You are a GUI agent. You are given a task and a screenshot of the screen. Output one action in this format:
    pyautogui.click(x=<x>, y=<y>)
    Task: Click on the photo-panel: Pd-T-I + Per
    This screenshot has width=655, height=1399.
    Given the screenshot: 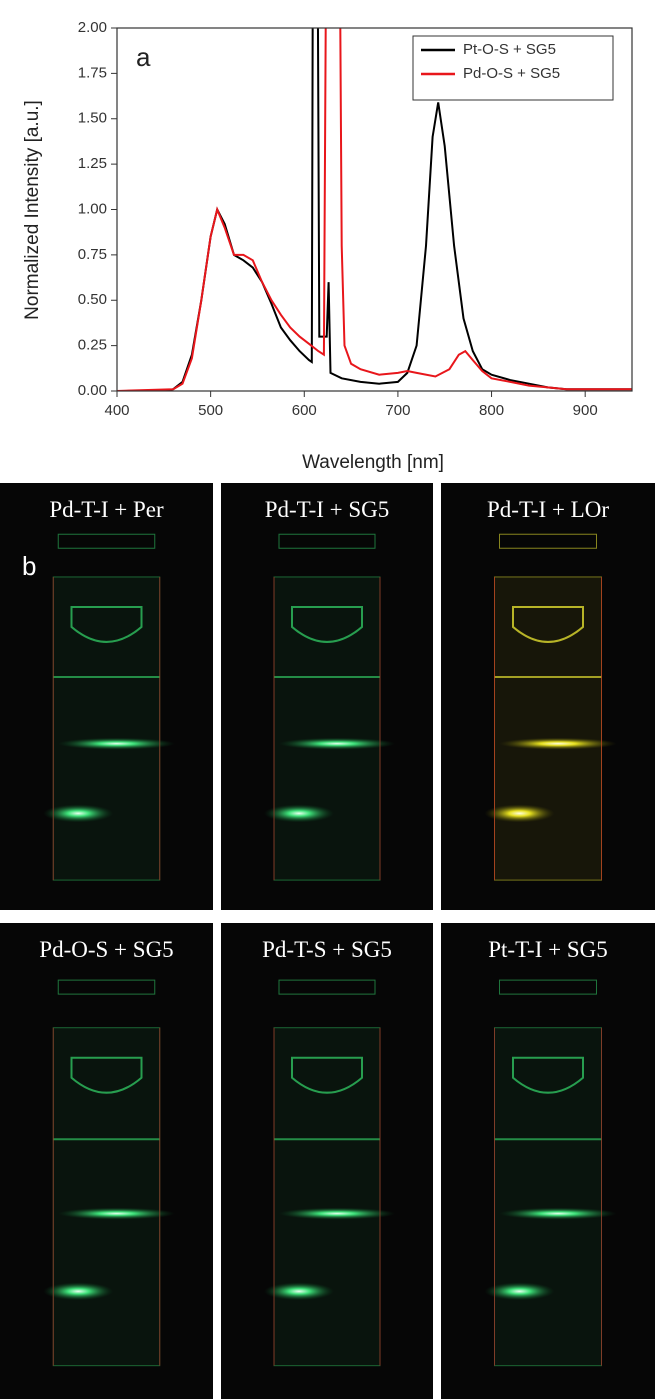 What is the action you would take?
    pyautogui.click(x=106, y=696)
    